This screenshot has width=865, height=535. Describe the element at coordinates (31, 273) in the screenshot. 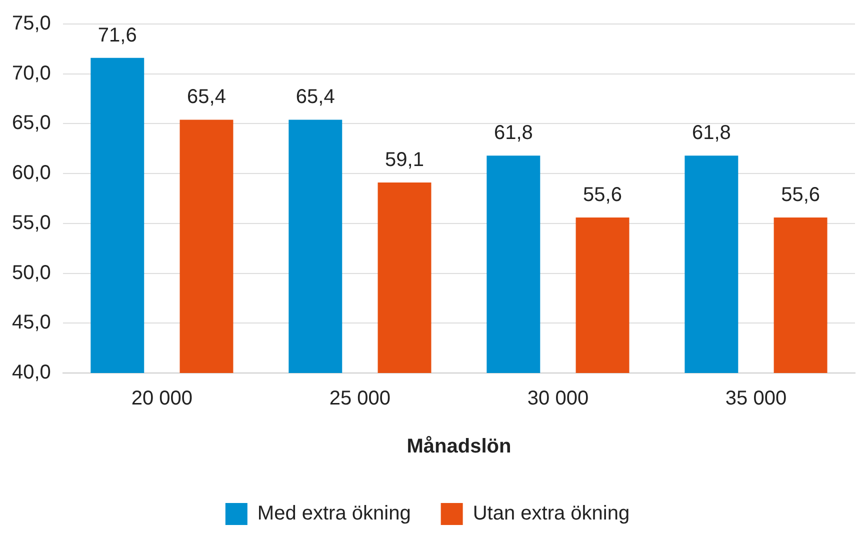

I see `y-tick-label: 50,0` at that location.